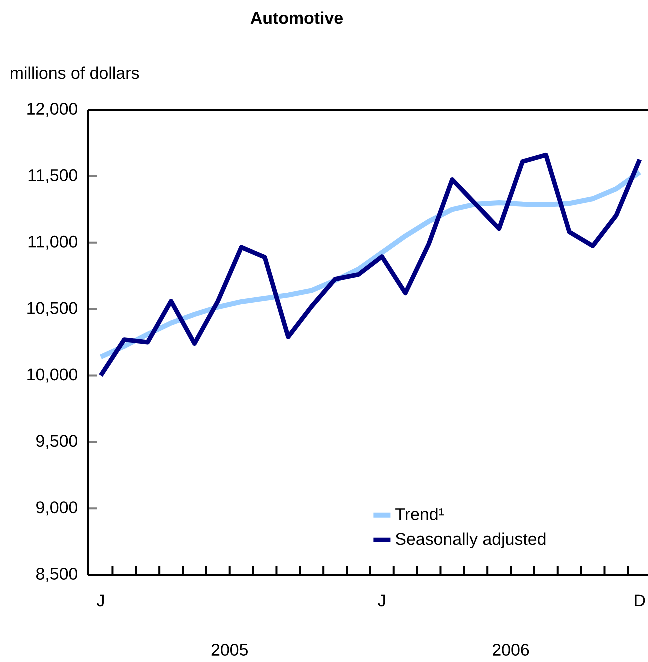  I want to click on y-tick-label: 9,500, so click(57, 442).